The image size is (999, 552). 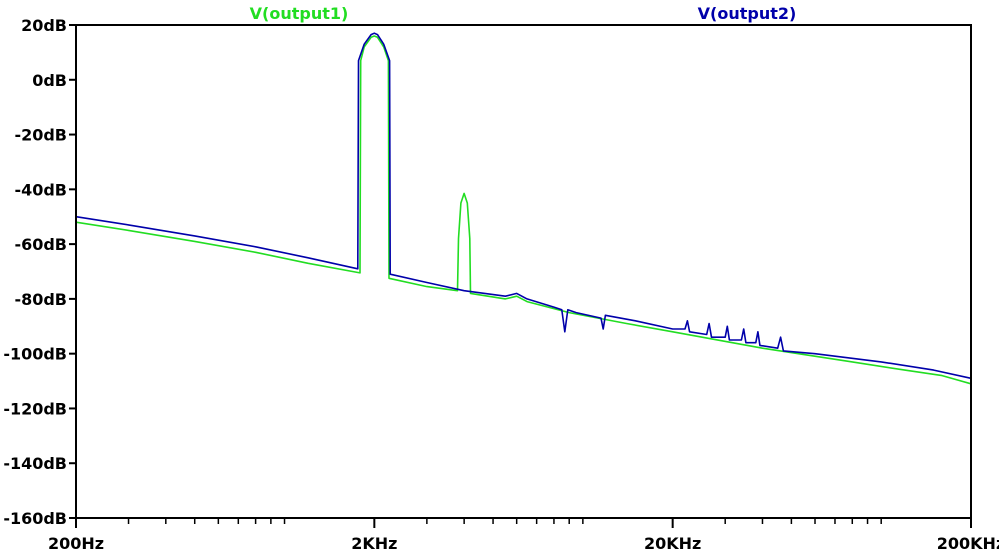 What do you see at coordinates (299, 13) in the screenshot?
I see `legend-output1: V(output1)` at bounding box center [299, 13].